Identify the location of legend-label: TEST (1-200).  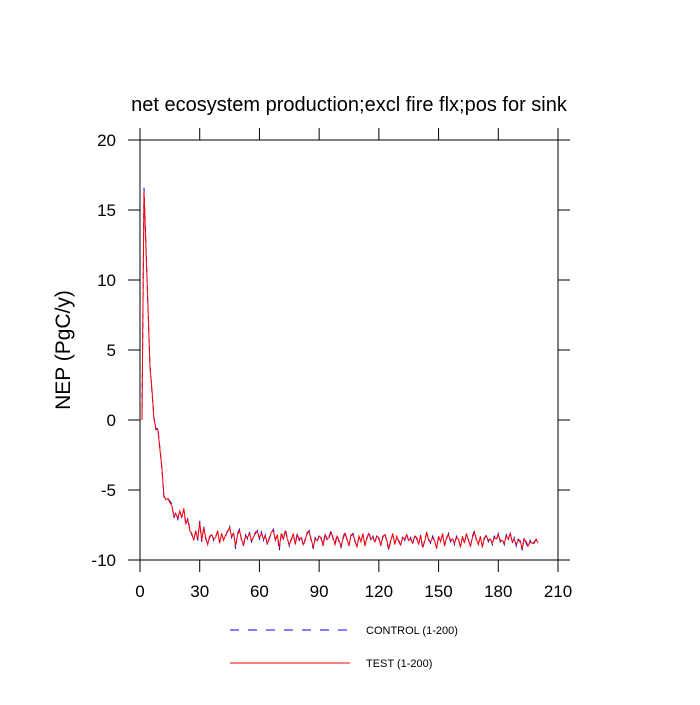
(399, 664).